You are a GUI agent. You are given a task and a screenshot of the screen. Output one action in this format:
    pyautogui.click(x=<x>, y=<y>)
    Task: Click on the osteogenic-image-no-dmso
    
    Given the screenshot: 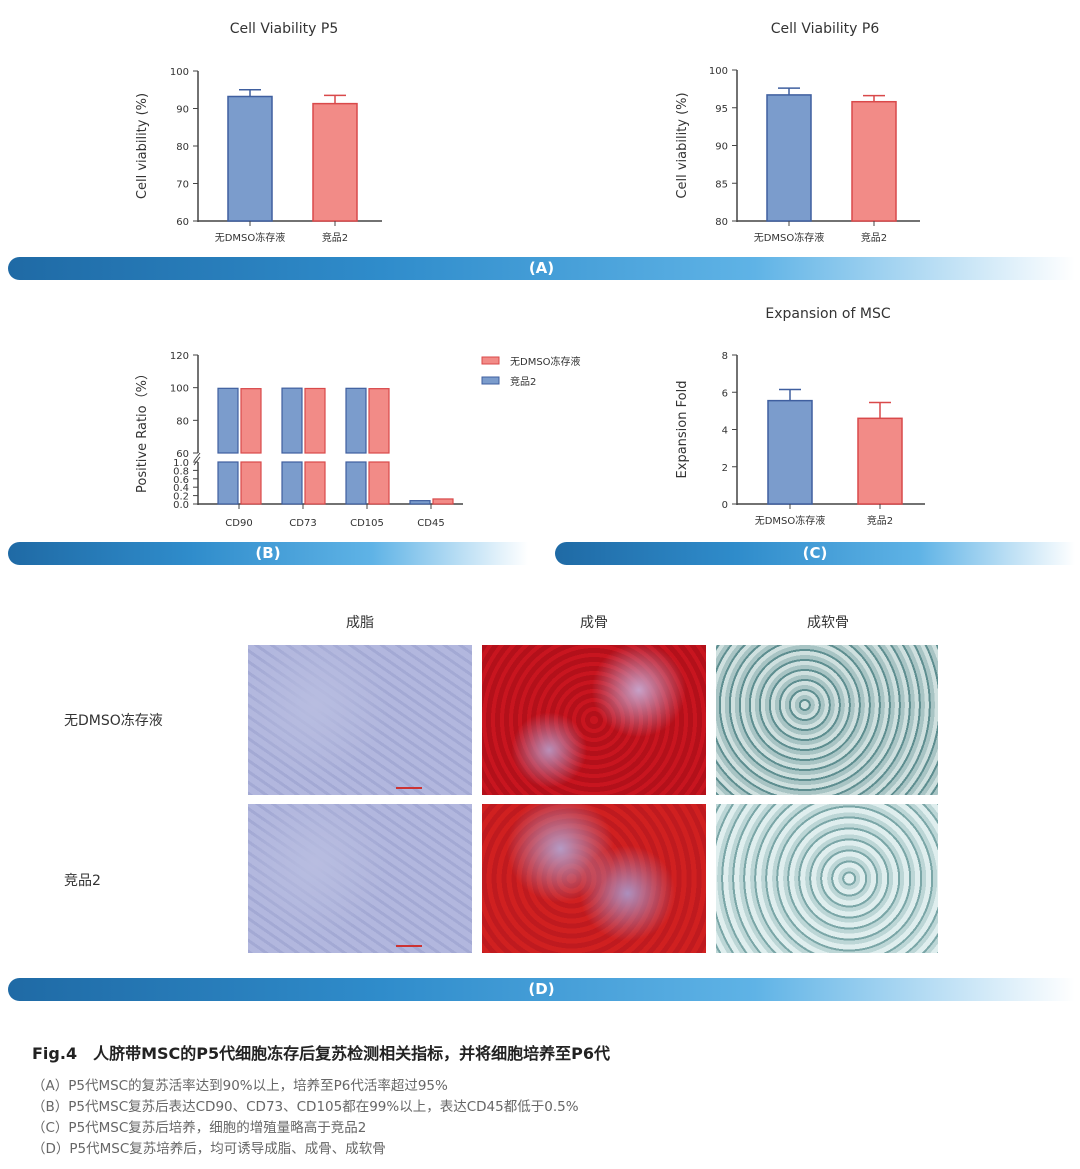 What is the action you would take?
    pyautogui.click(x=594, y=720)
    